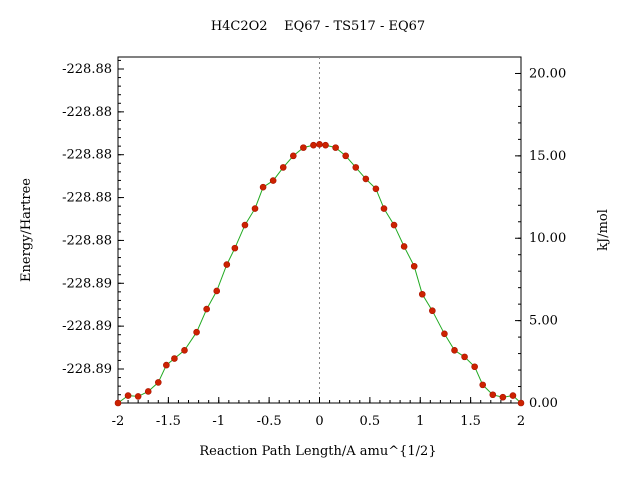 Image resolution: width=640 pixels, height=480 pixels. What do you see at coordinates (168, 421) in the screenshot?
I see `x-tick-label: -1.5` at bounding box center [168, 421].